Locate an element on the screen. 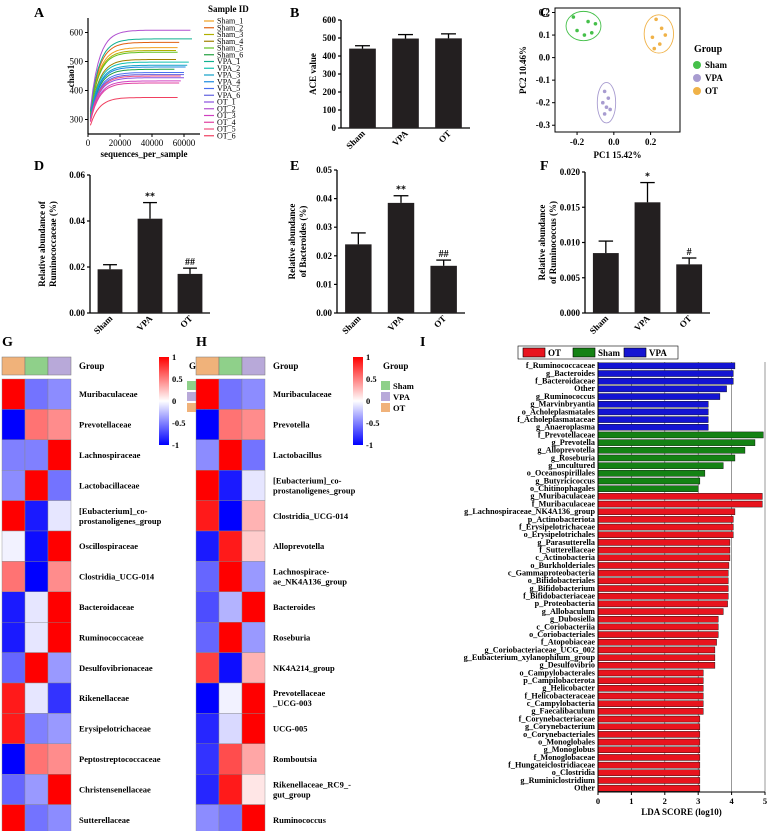 This screenshot has height=831, width=767. bar-label: p_Actinobacteriota is located at coordinates (561, 519).